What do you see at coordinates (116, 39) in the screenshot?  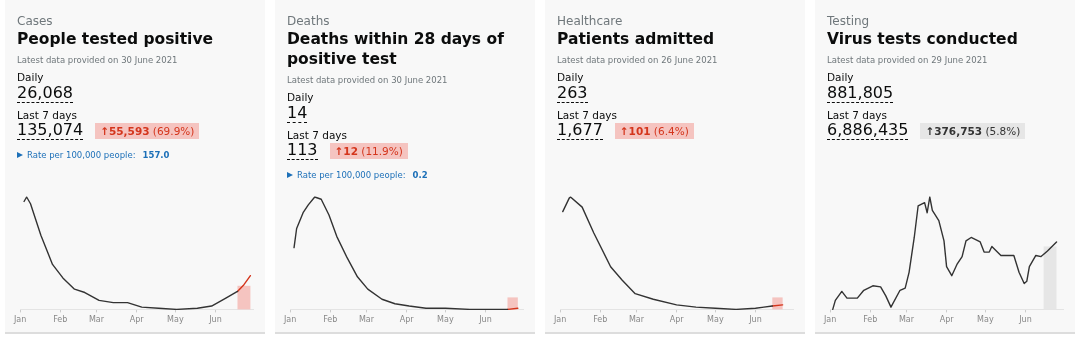 I see `chart-title: People tested positive` at bounding box center [116, 39].